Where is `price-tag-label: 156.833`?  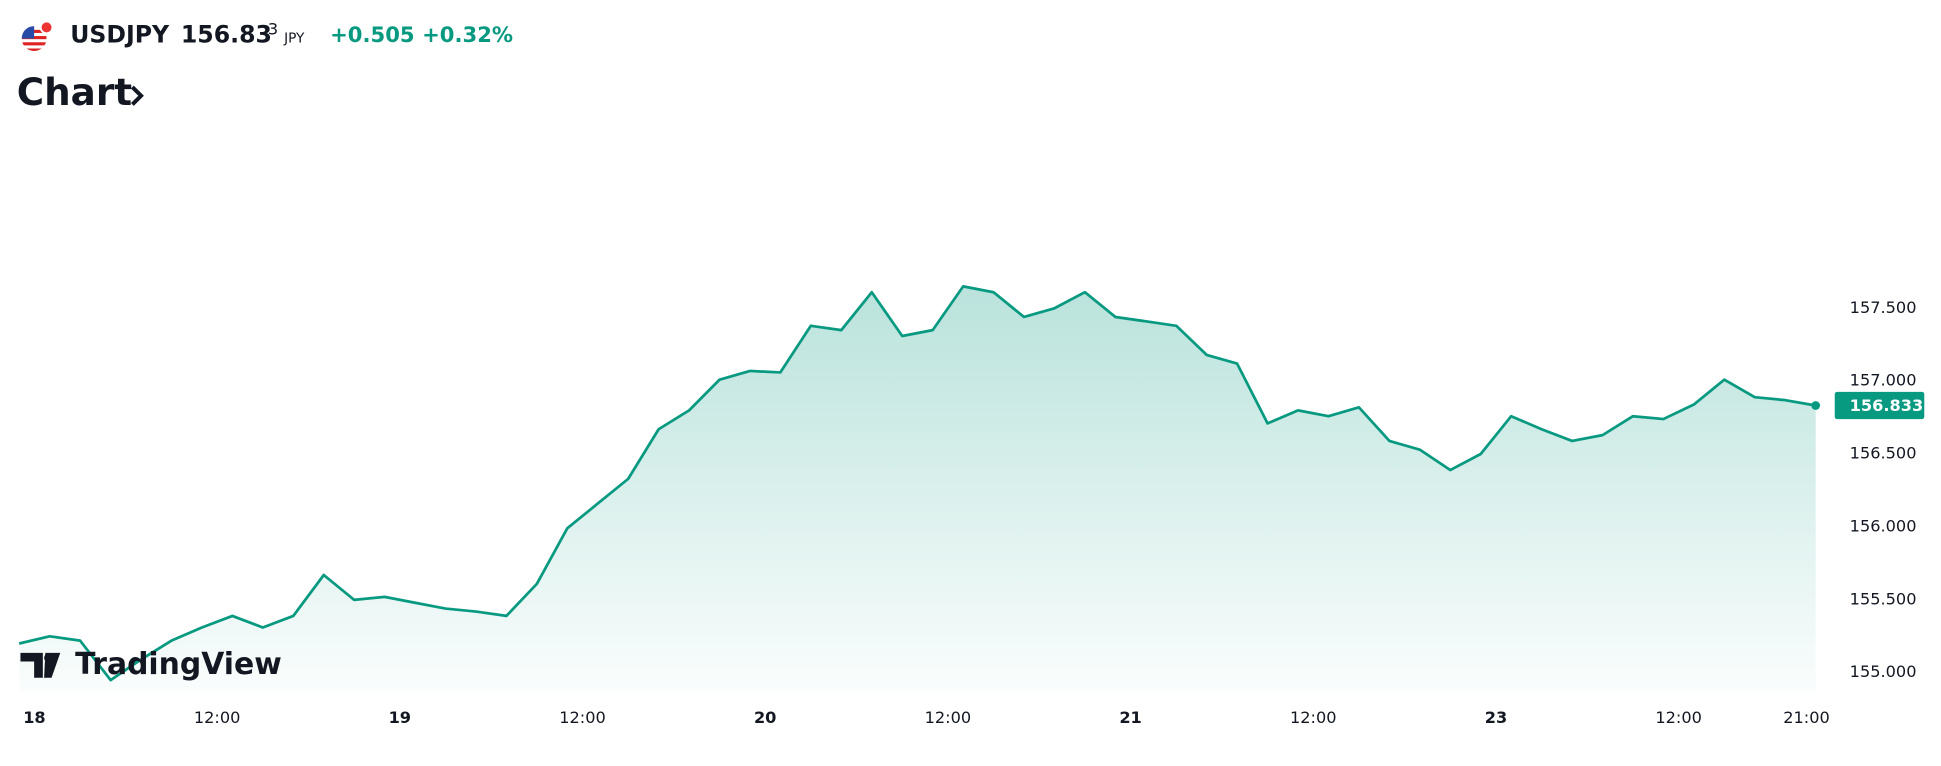 price-tag-label: 156.833 is located at coordinates (1887, 405).